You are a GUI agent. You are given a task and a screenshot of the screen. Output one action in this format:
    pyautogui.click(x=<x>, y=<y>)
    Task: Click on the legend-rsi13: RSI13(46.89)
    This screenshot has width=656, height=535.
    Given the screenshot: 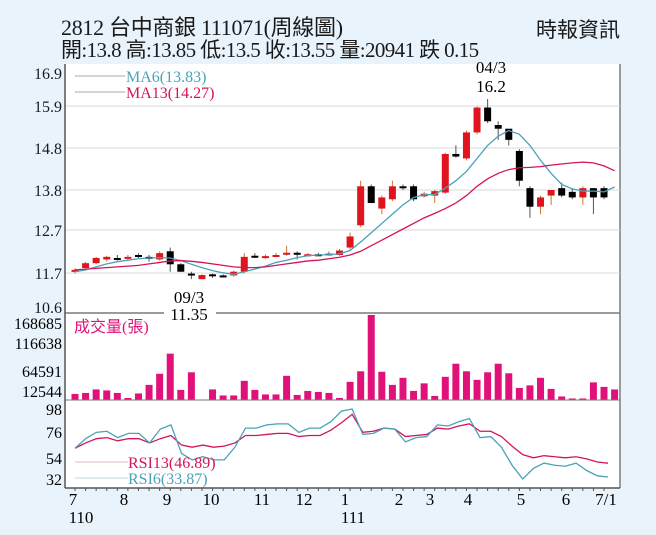 What is the action you would take?
    pyautogui.click(x=172, y=463)
    